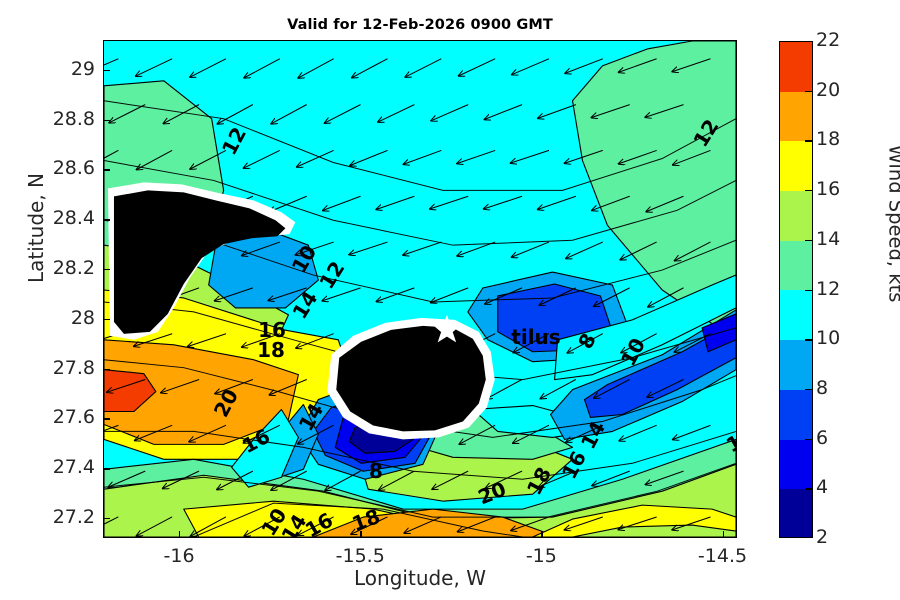 The image size is (900, 600). What do you see at coordinates (420, 578) in the screenshot?
I see `x-axis-title: Longitude, W` at bounding box center [420, 578].